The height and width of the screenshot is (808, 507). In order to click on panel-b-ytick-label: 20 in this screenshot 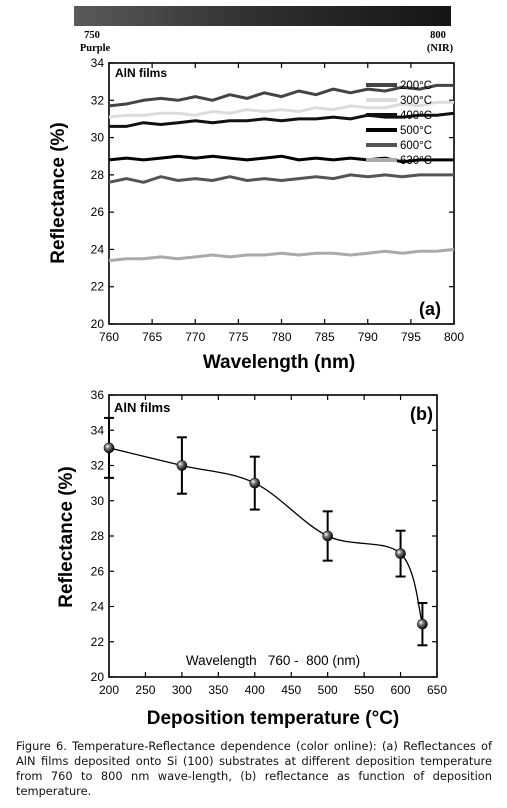, I will do `click(98, 677)`.